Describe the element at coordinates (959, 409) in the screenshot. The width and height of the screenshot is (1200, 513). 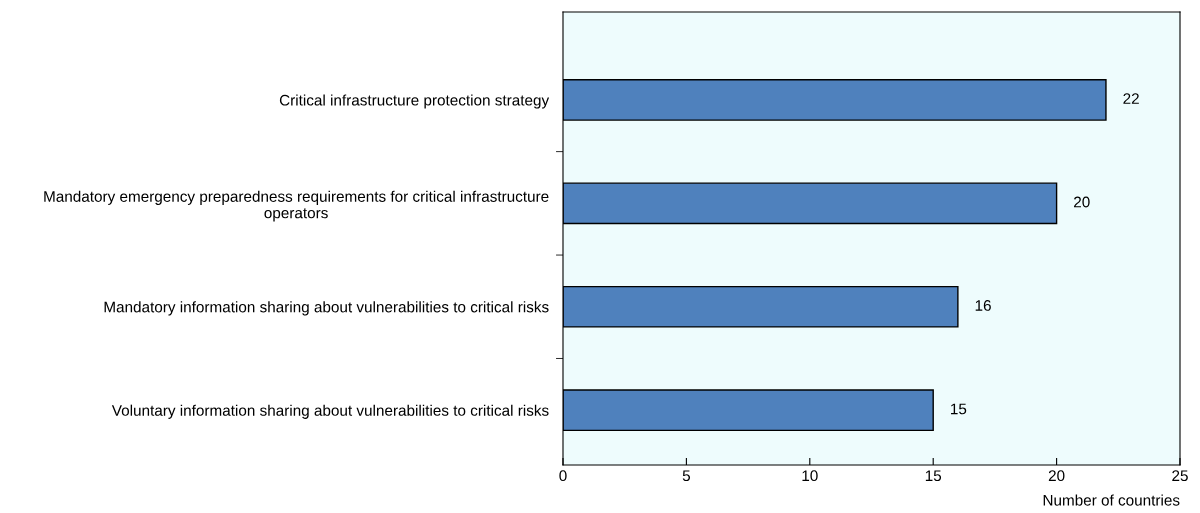
I see `data-label: 15` at that location.